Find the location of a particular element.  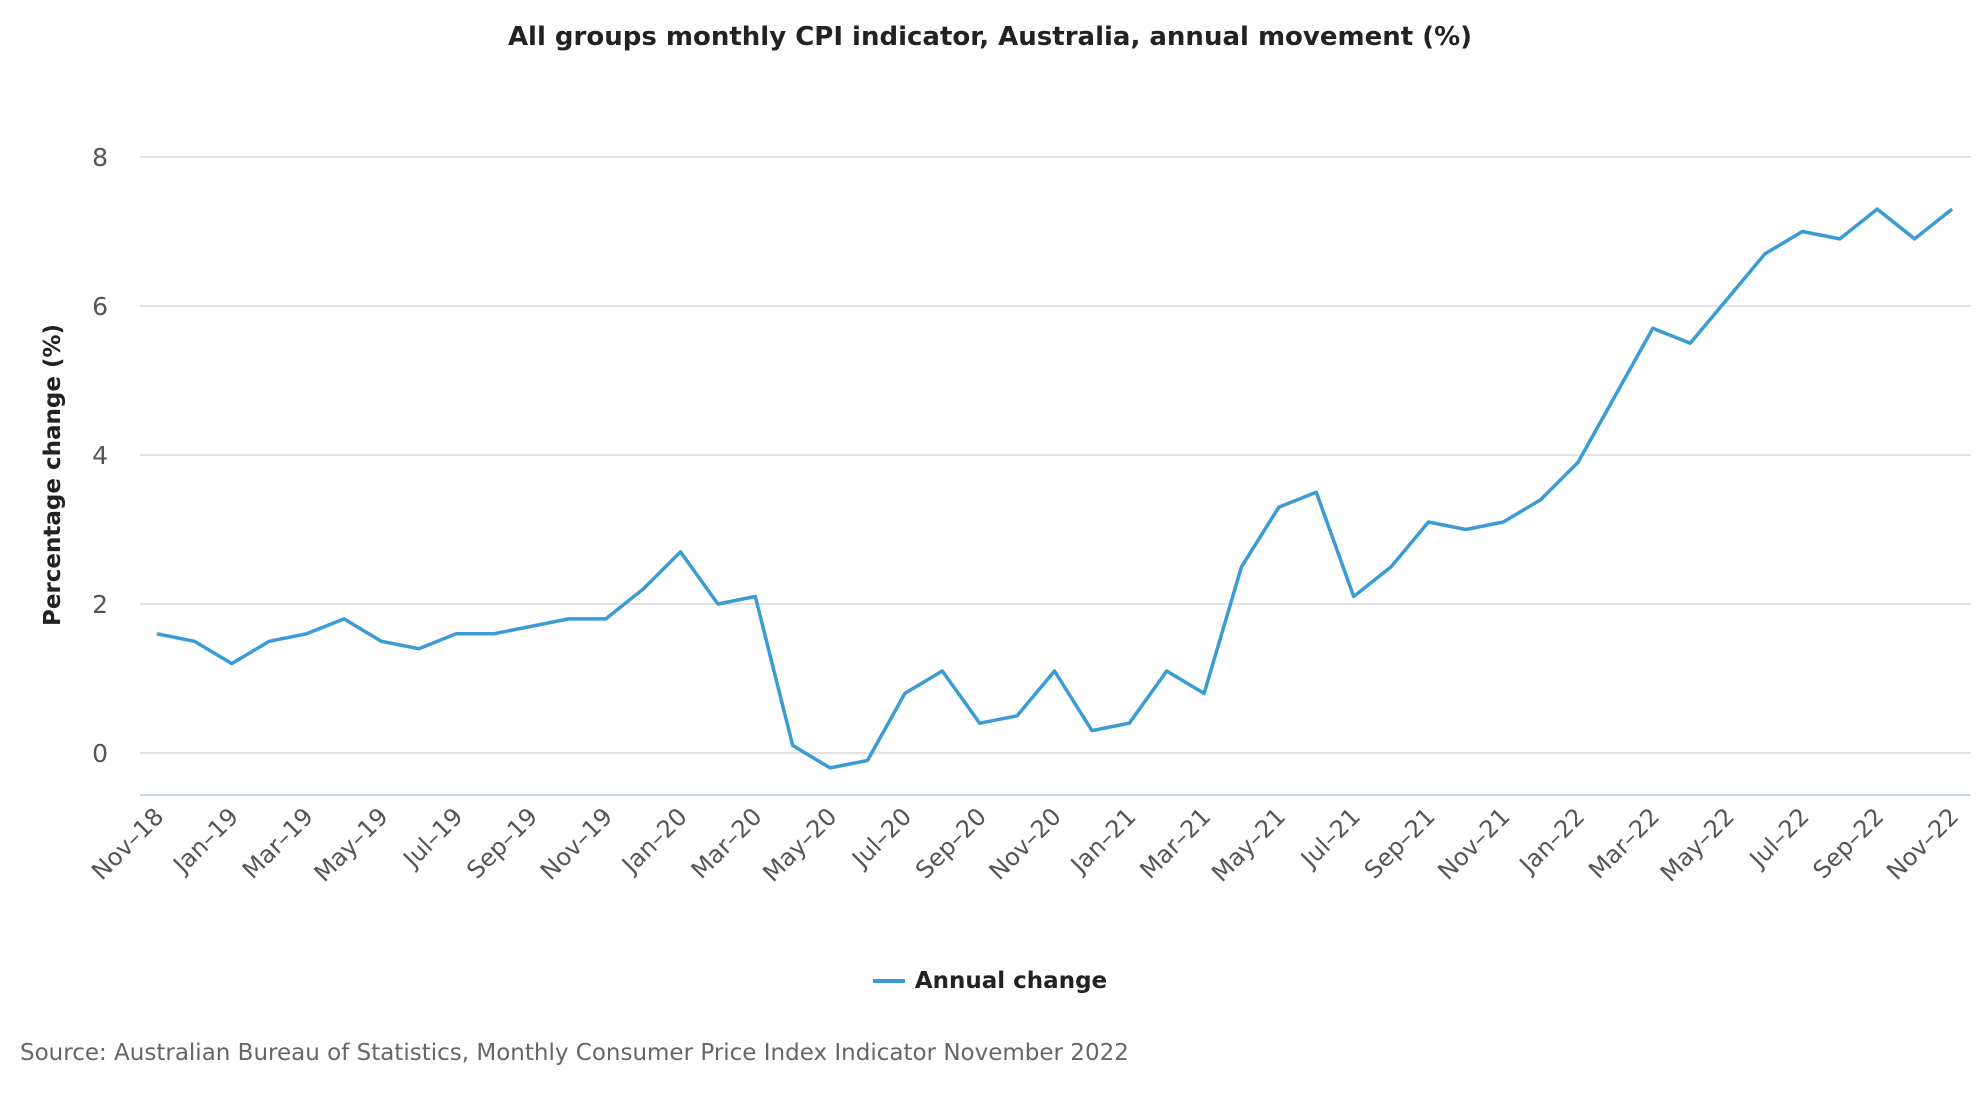

y-axis-ticks: 0 2 4 6 8 is located at coordinates (100, 455).